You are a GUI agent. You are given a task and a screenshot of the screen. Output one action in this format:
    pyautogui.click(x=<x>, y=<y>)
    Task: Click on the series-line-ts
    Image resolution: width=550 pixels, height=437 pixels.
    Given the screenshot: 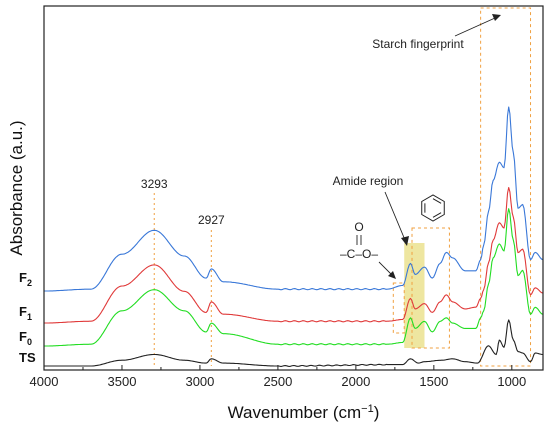 What is the action you would take?
    pyautogui.click(x=294, y=343)
    